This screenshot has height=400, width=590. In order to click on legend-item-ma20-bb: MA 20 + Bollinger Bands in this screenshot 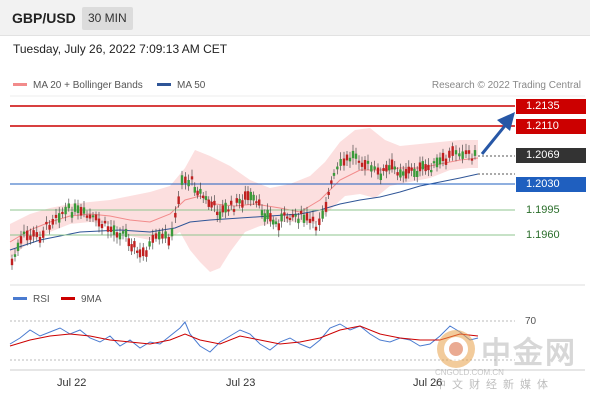, I will do `click(78, 85)`.